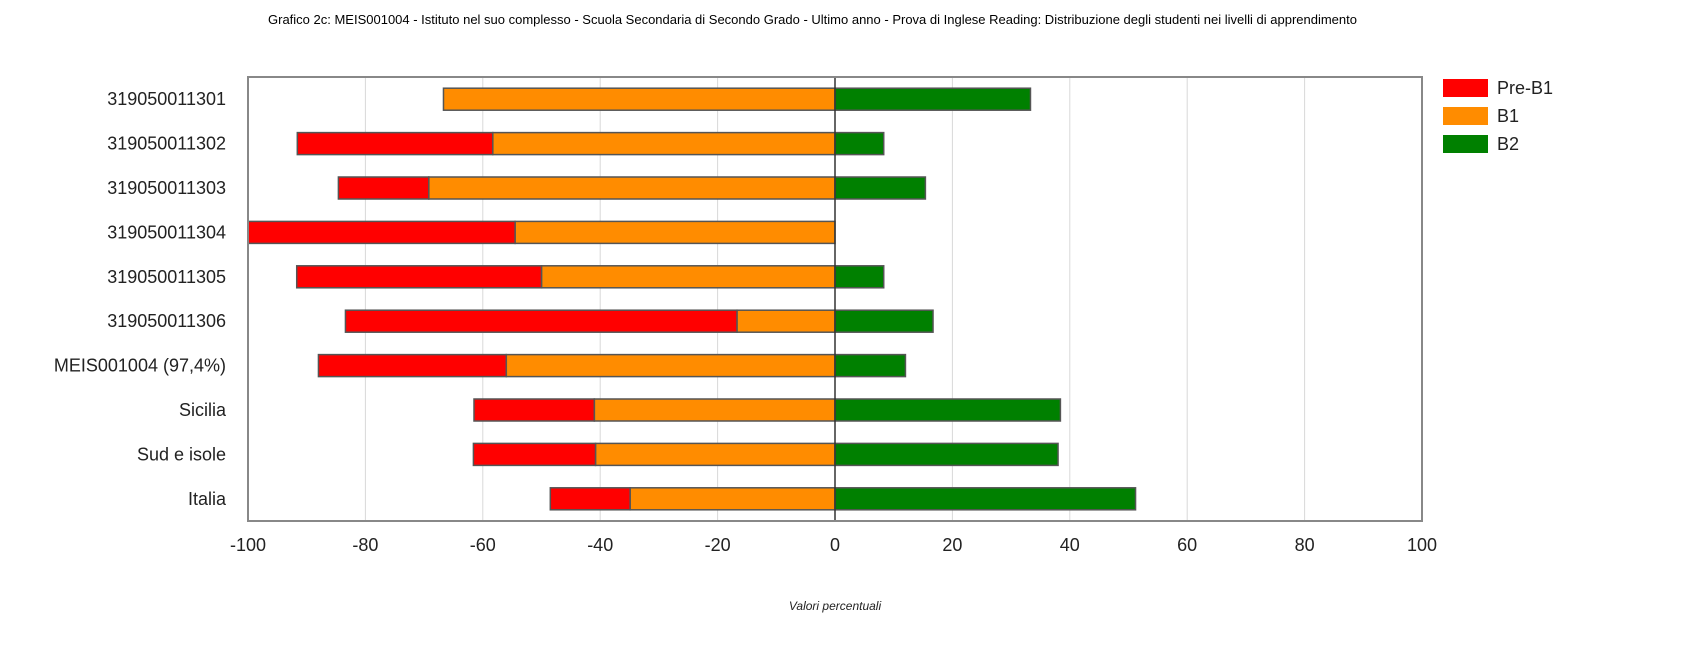 The image size is (1695, 661). Describe the element at coordinates (1070, 545) in the screenshot. I see `x-tick-label: 40` at that location.